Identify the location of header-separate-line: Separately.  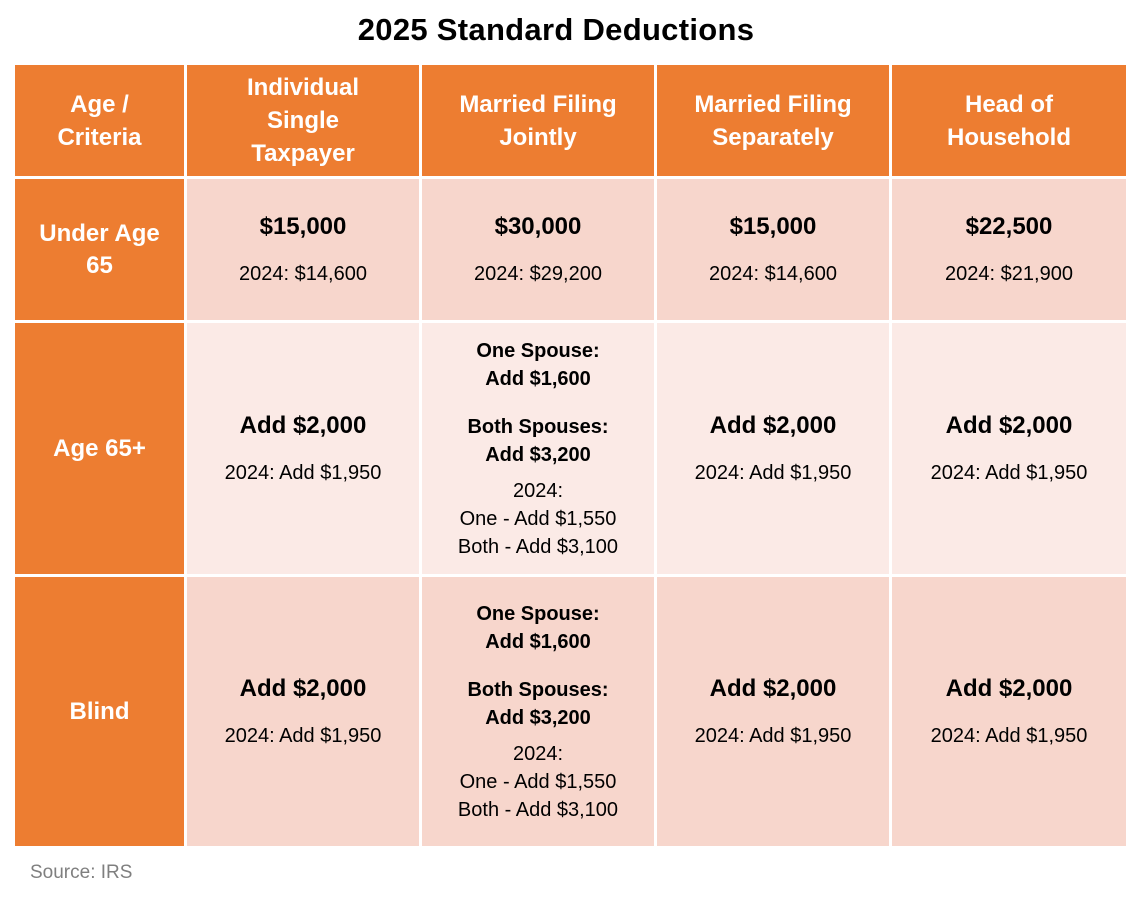
(773, 137).